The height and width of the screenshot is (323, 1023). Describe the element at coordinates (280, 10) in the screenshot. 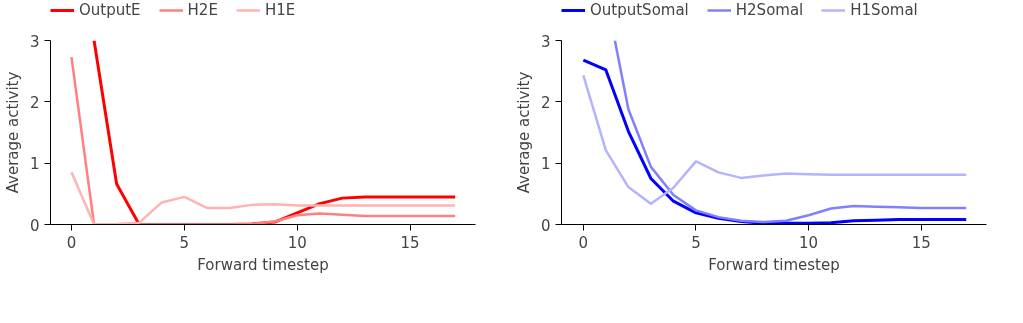

I see `legend-label: H1E` at that location.